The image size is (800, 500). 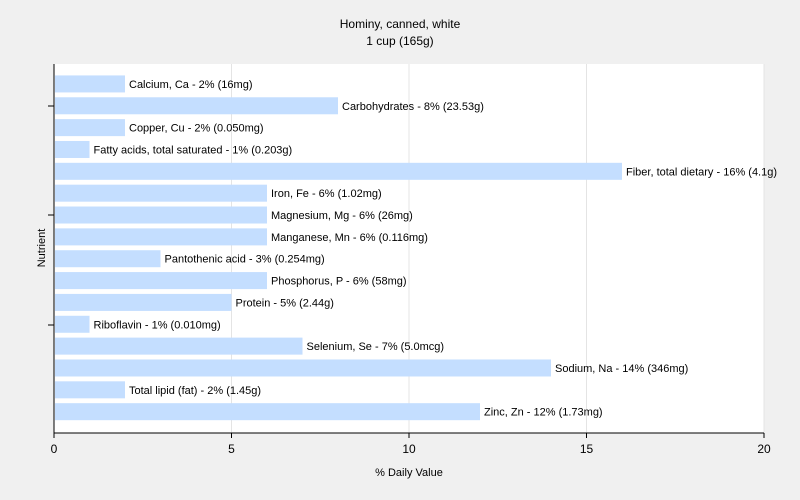 I want to click on x-tick-label: 0, so click(x=54, y=449).